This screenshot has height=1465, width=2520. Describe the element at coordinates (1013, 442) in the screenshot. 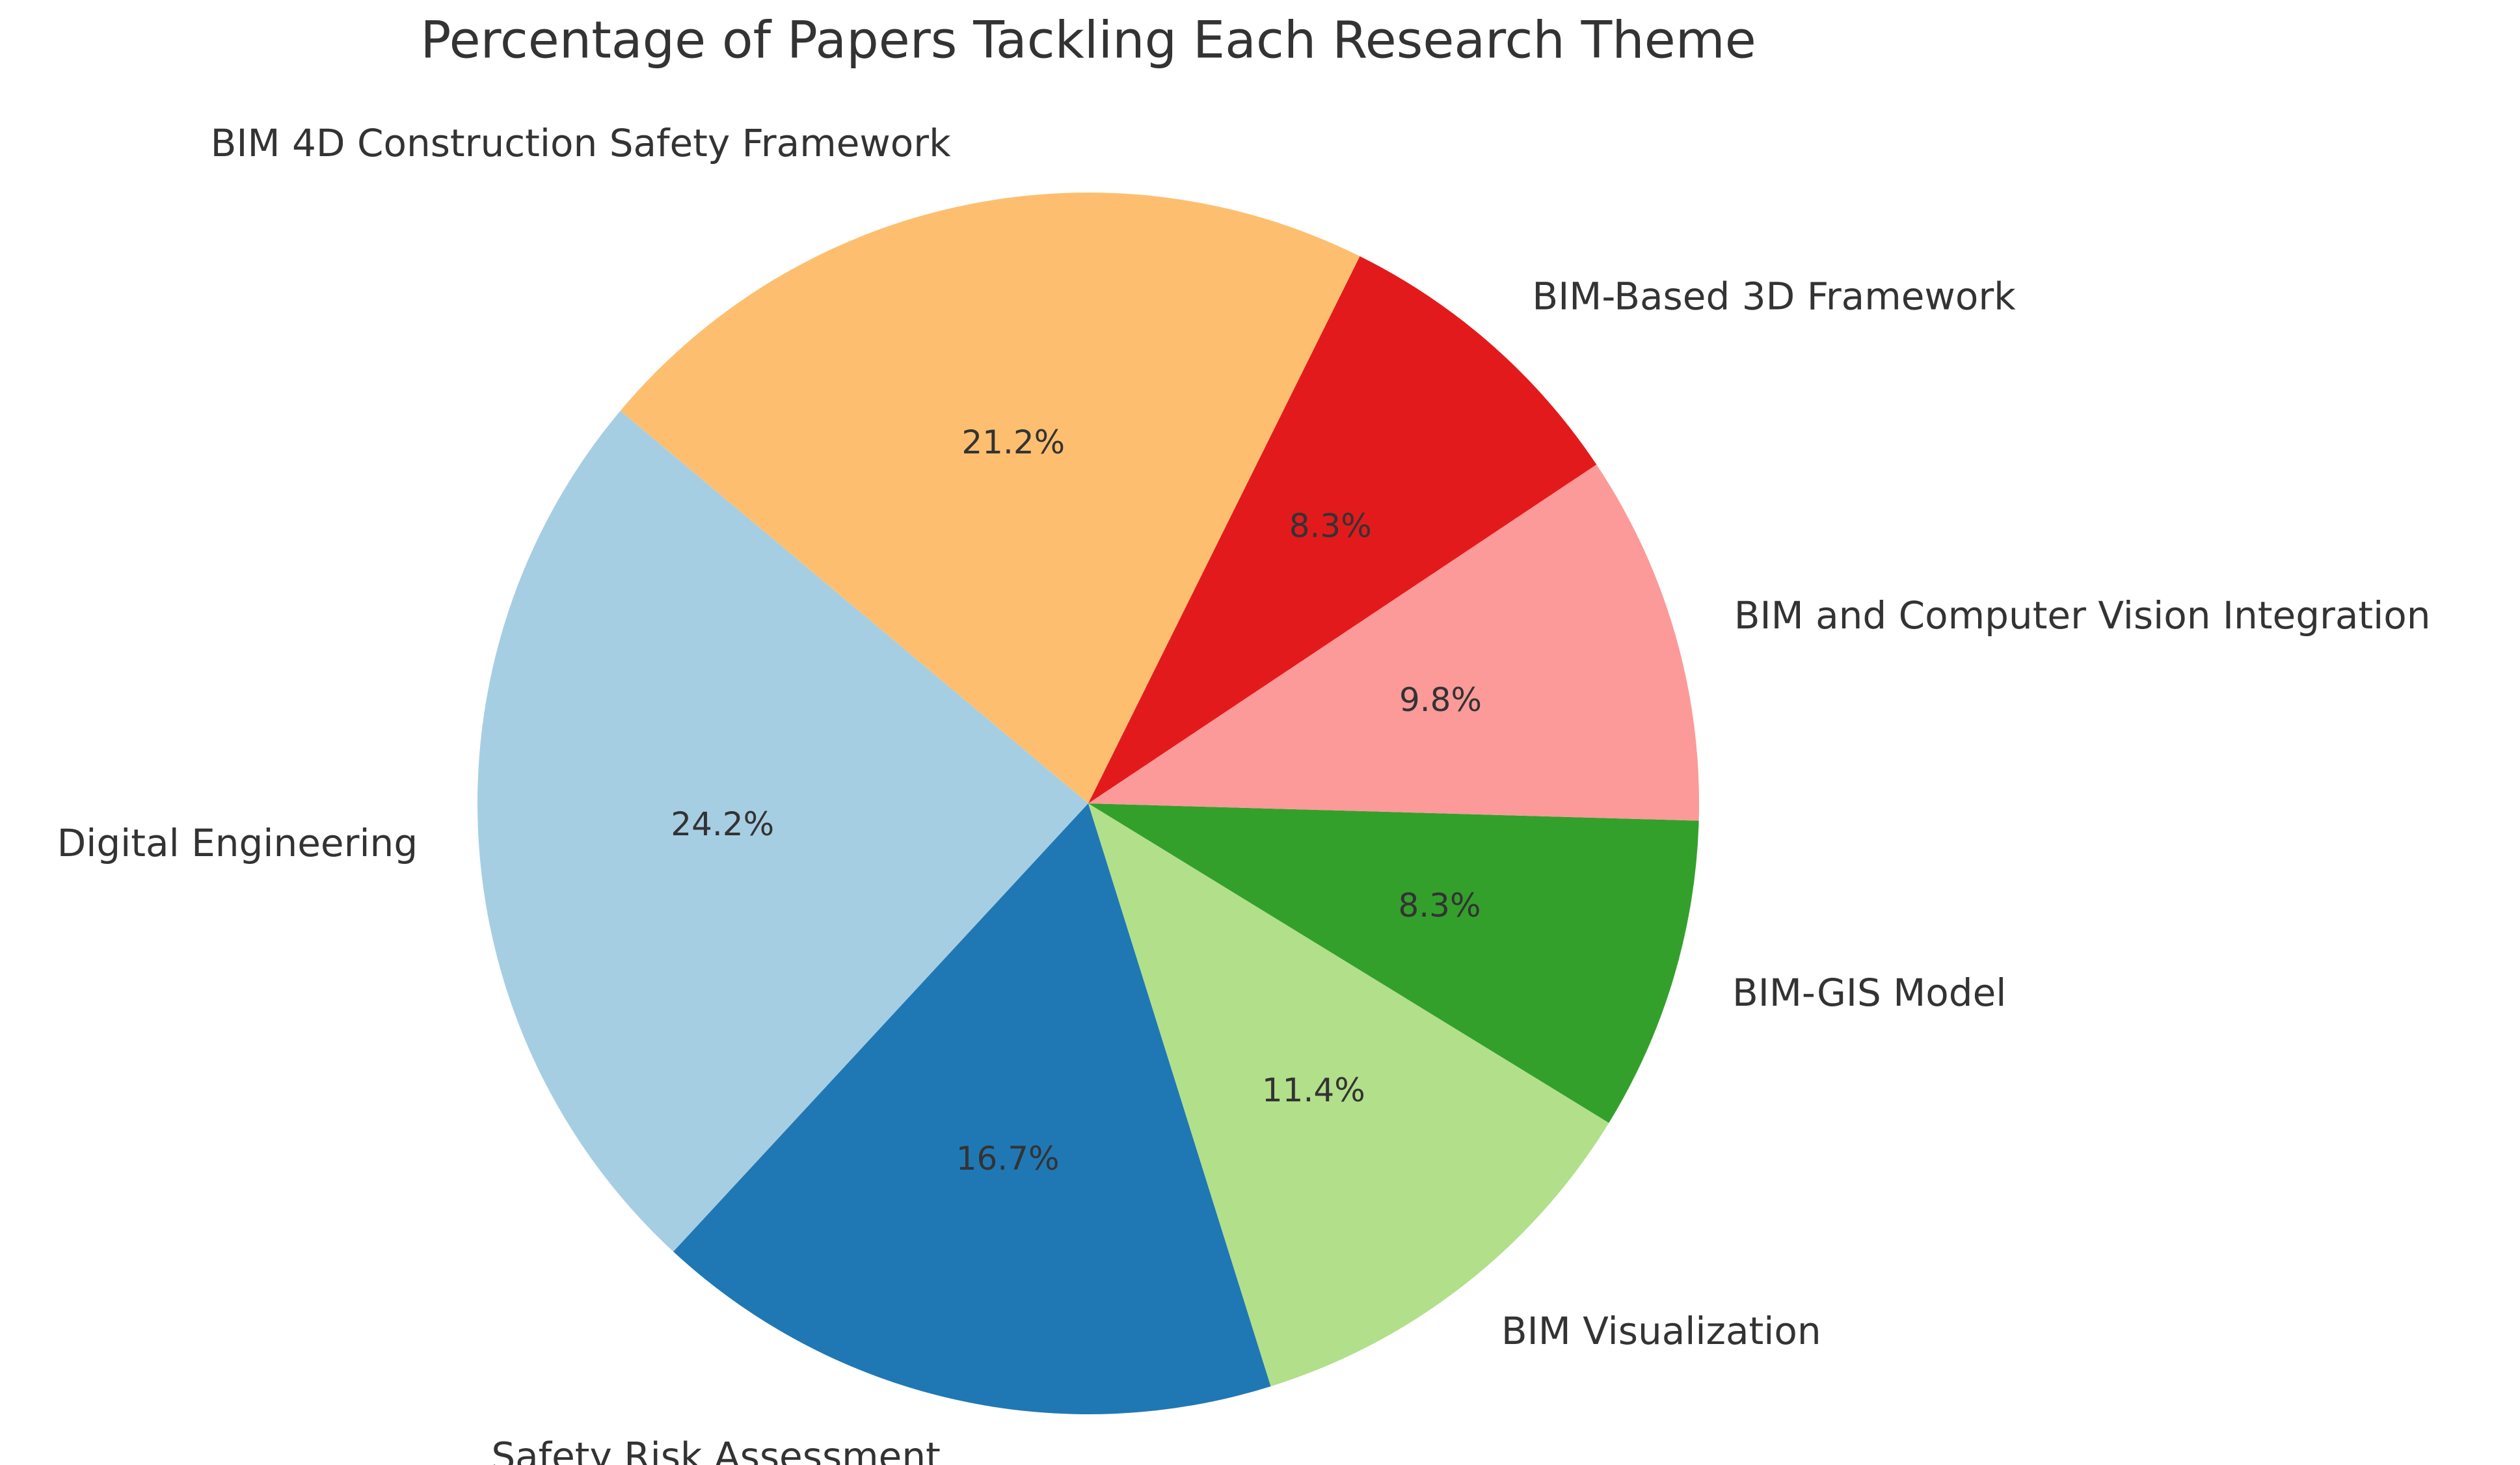

I see `value-label: 21.2%` at that location.